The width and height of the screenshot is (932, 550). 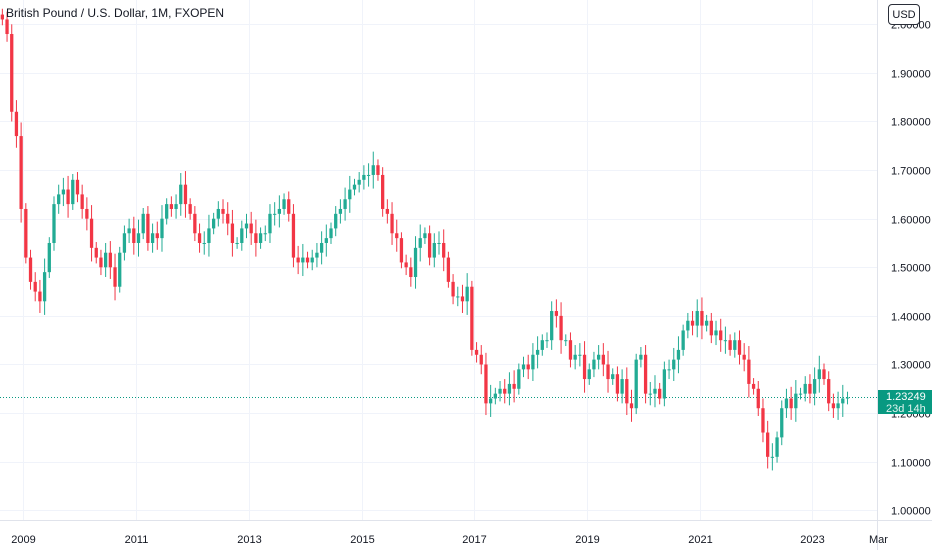 What do you see at coordinates (911, 221) in the screenshot?
I see `price-tick-label: 1.60000` at bounding box center [911, 221].